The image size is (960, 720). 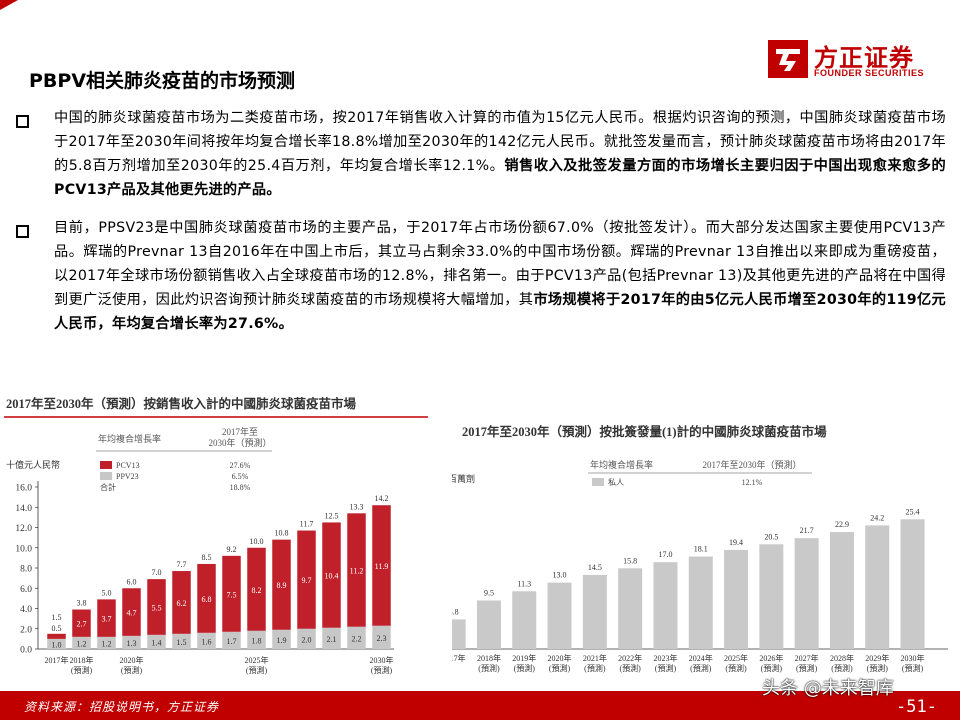 I want to click on legend-label: PPV23, so click(x=127, y=476).